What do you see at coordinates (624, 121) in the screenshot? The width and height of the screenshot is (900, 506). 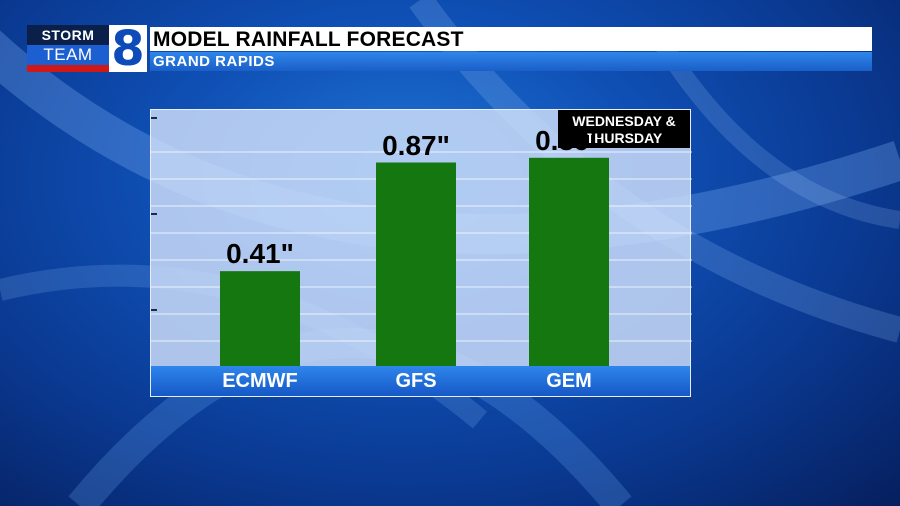 I see `period-badge-line1: WEDNESDAY &` at bounding box center [624, 121].